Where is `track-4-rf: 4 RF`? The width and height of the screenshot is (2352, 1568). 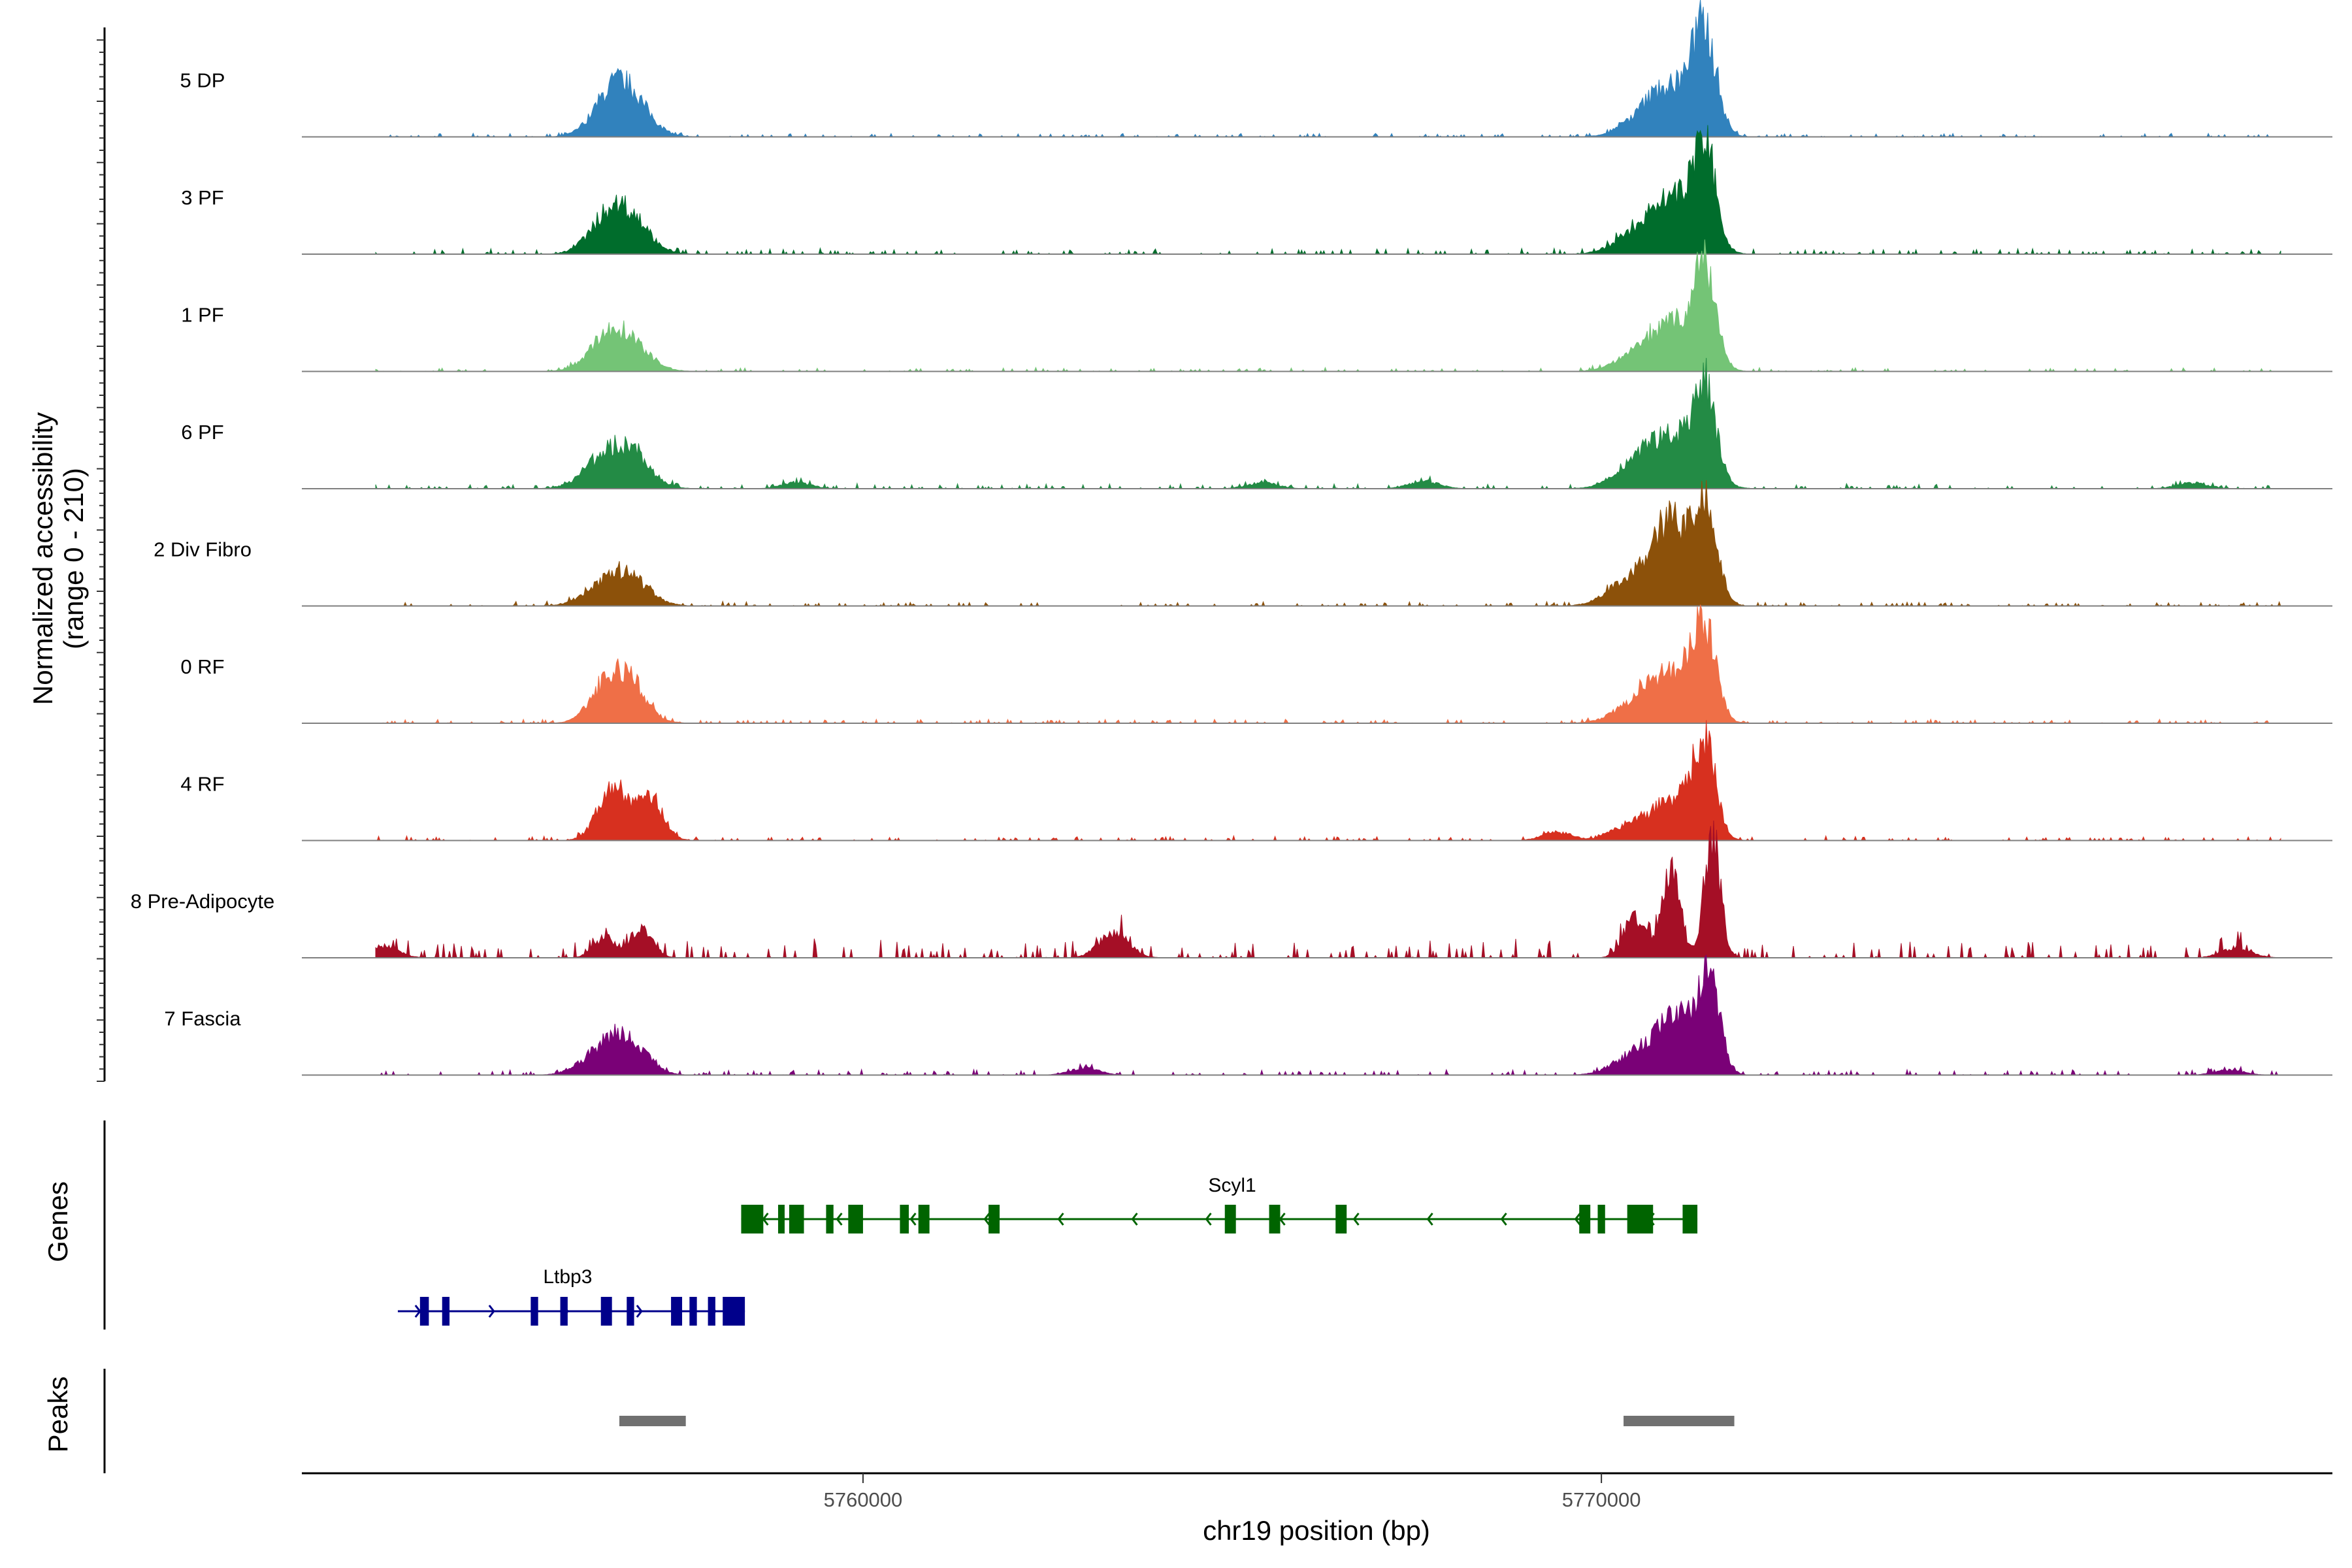 track-4-rf: 4 RF is located at coordinates (1256, 780).